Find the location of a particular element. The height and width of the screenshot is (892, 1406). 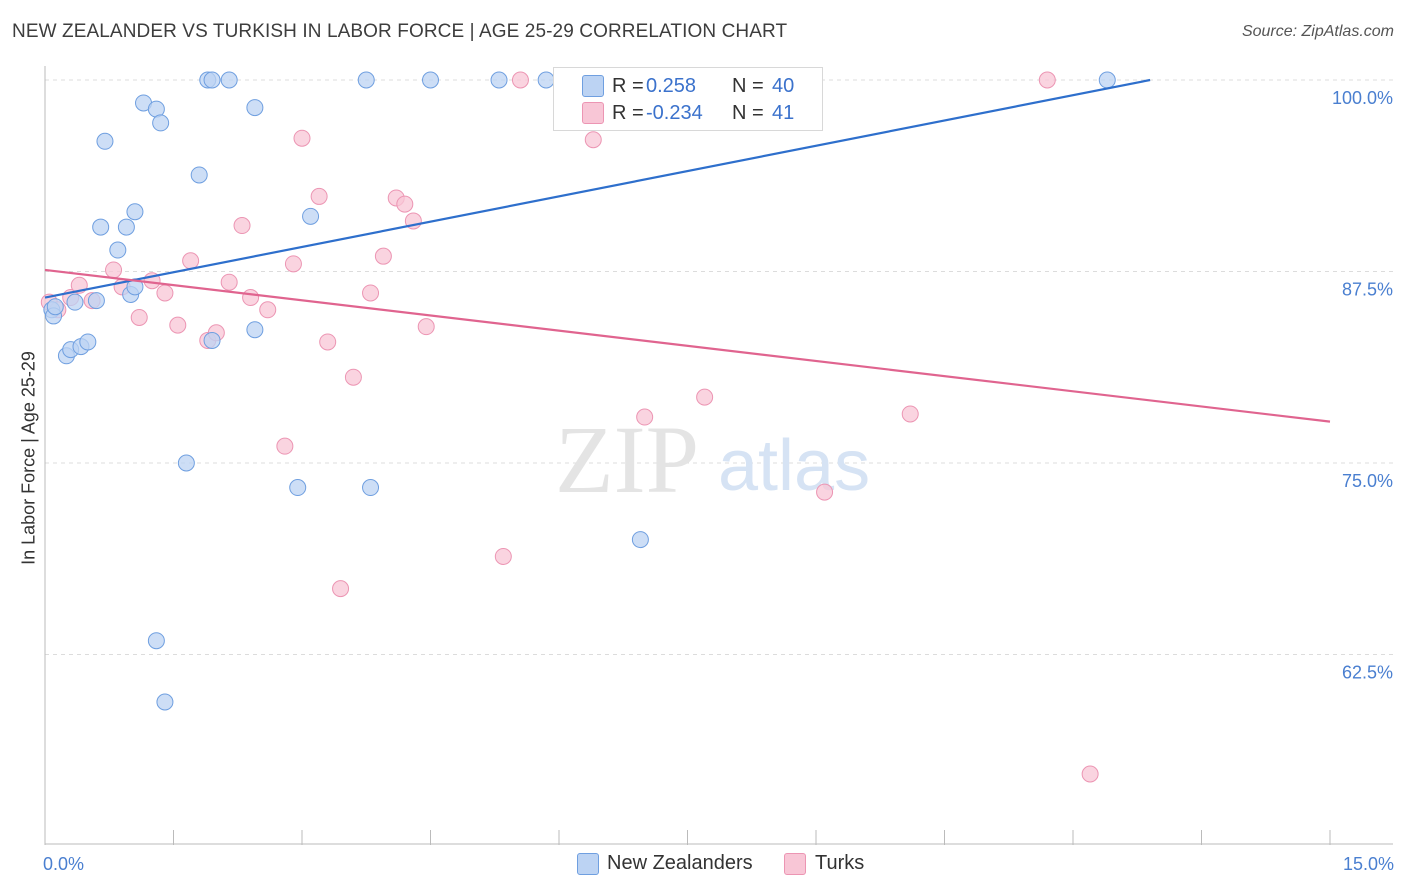

source-label: Source: ZipAtlas.com is located at coordinates (1317, 31).